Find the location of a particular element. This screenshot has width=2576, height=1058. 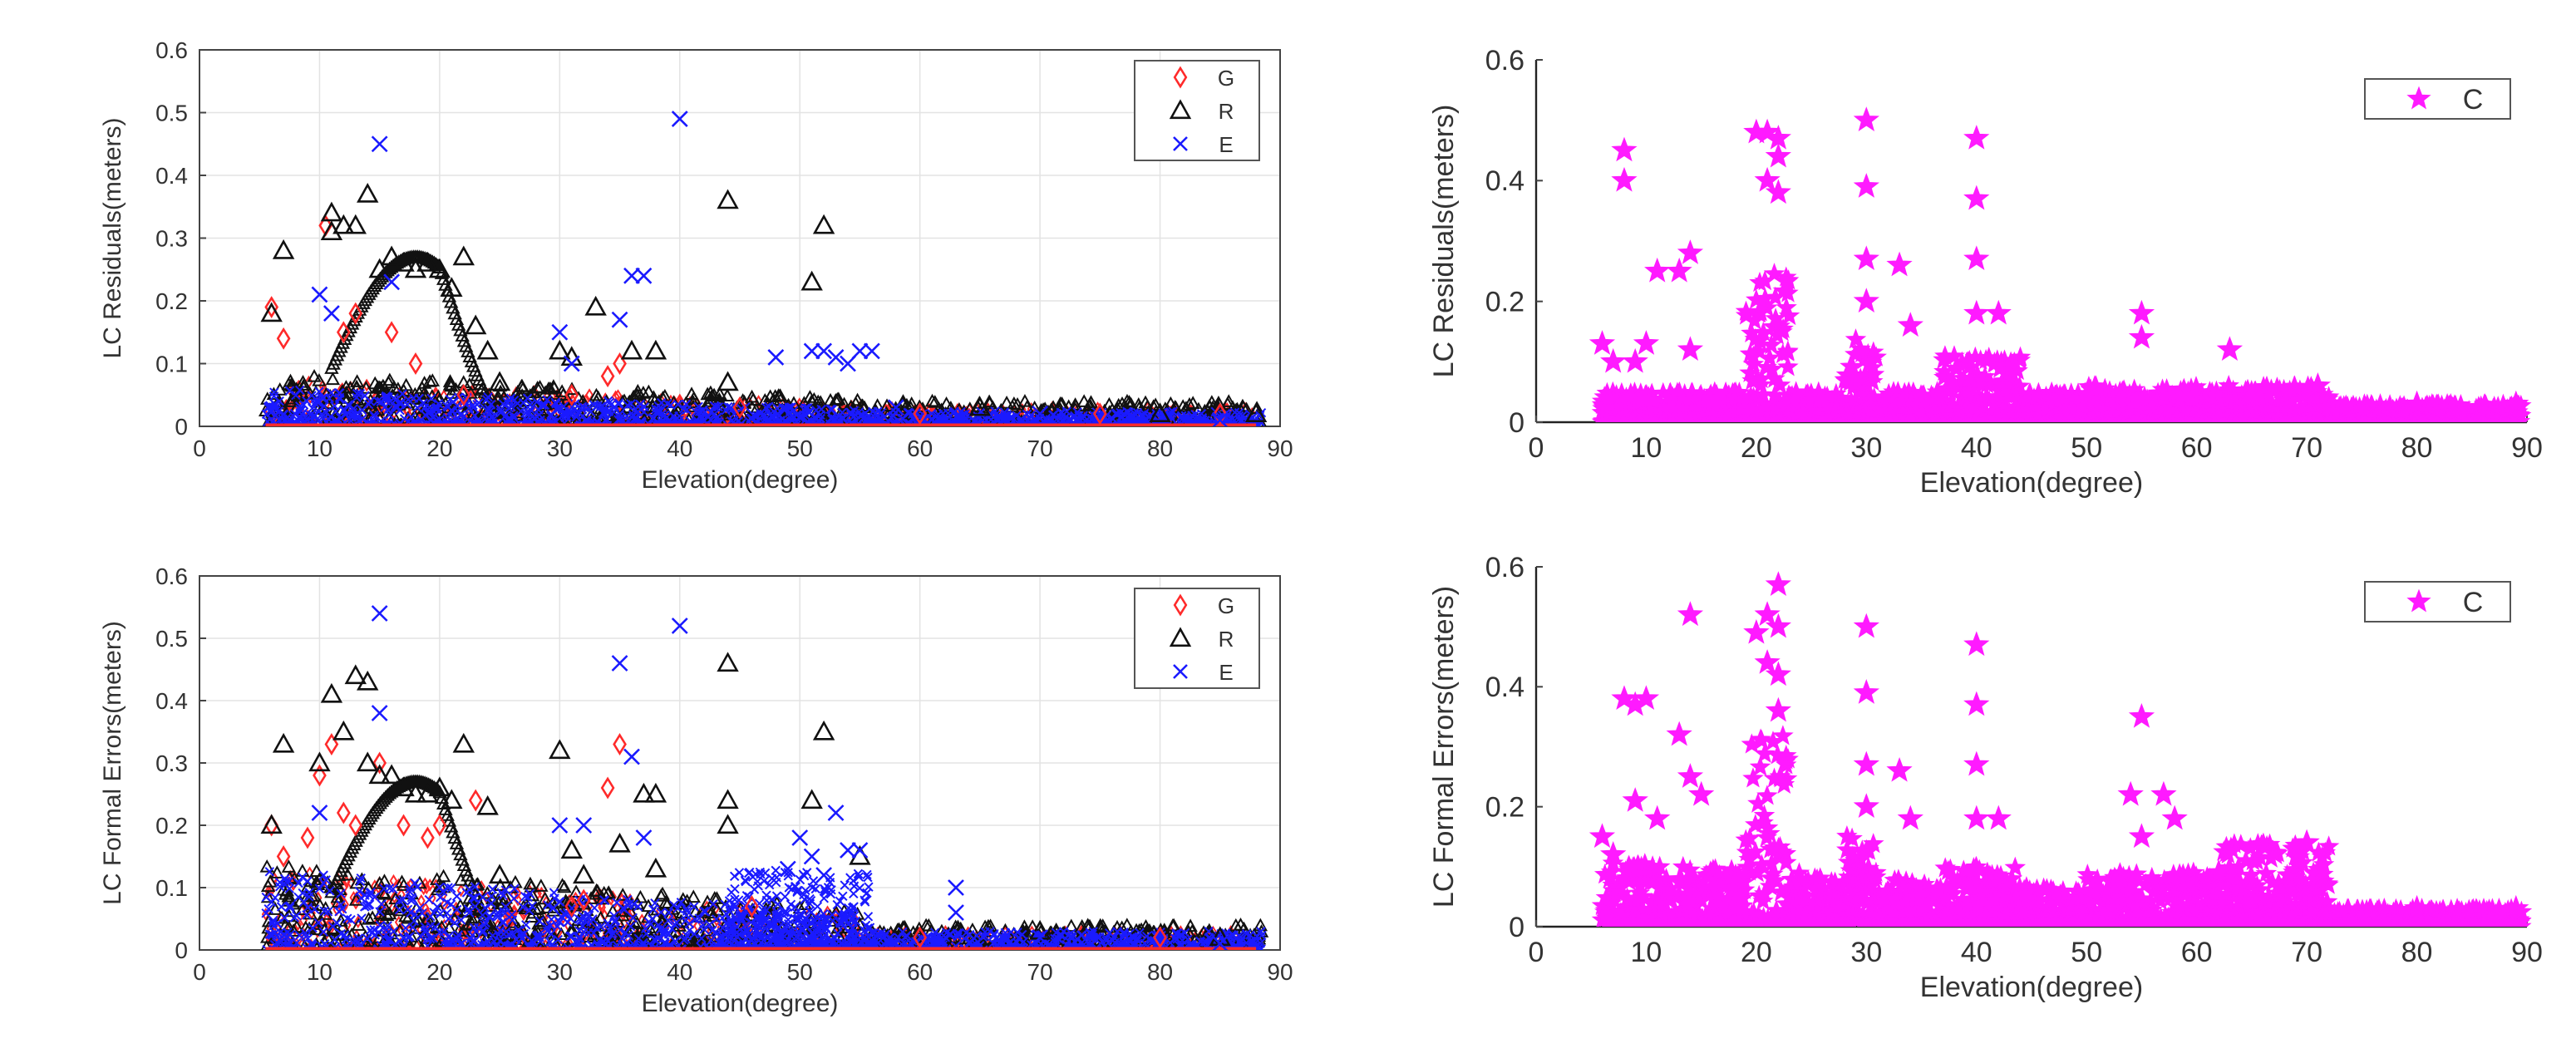

legend-label-c: C is located at coordinates (2473, 602).